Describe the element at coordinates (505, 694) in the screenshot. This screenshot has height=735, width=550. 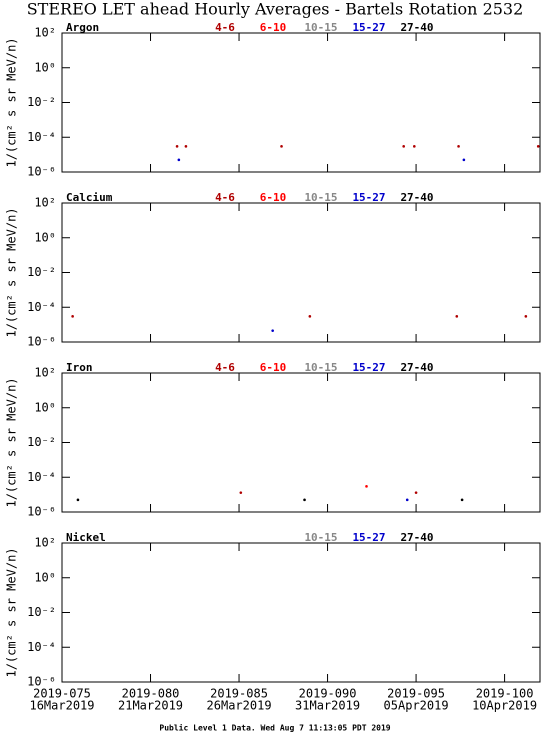
I see `x-tick-label: 2019-100` at that location.